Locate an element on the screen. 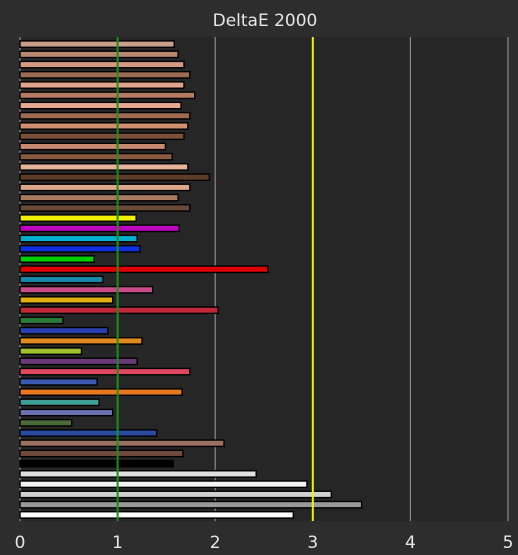 Image resolution: width=518 pixels, height=555 pixels. x-tick-label: 1 is located at coordinates (117, 543).